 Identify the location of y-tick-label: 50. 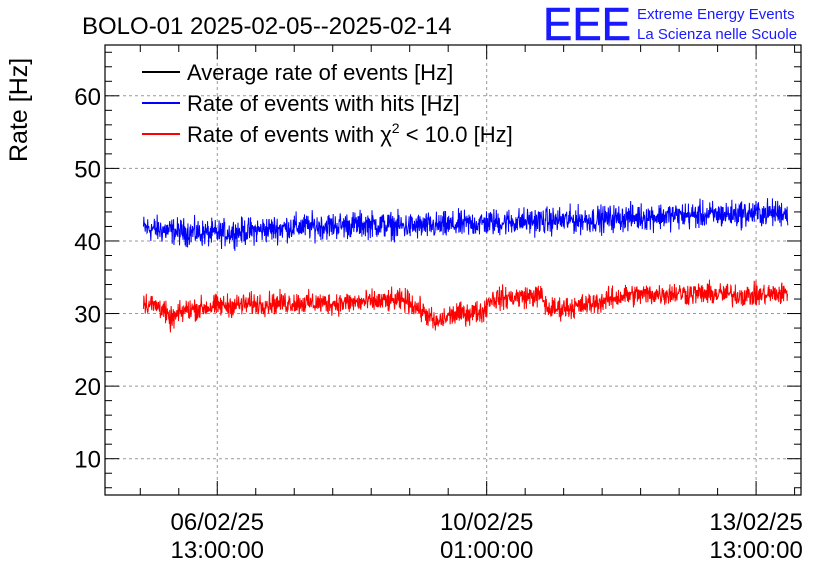
(87, 169).